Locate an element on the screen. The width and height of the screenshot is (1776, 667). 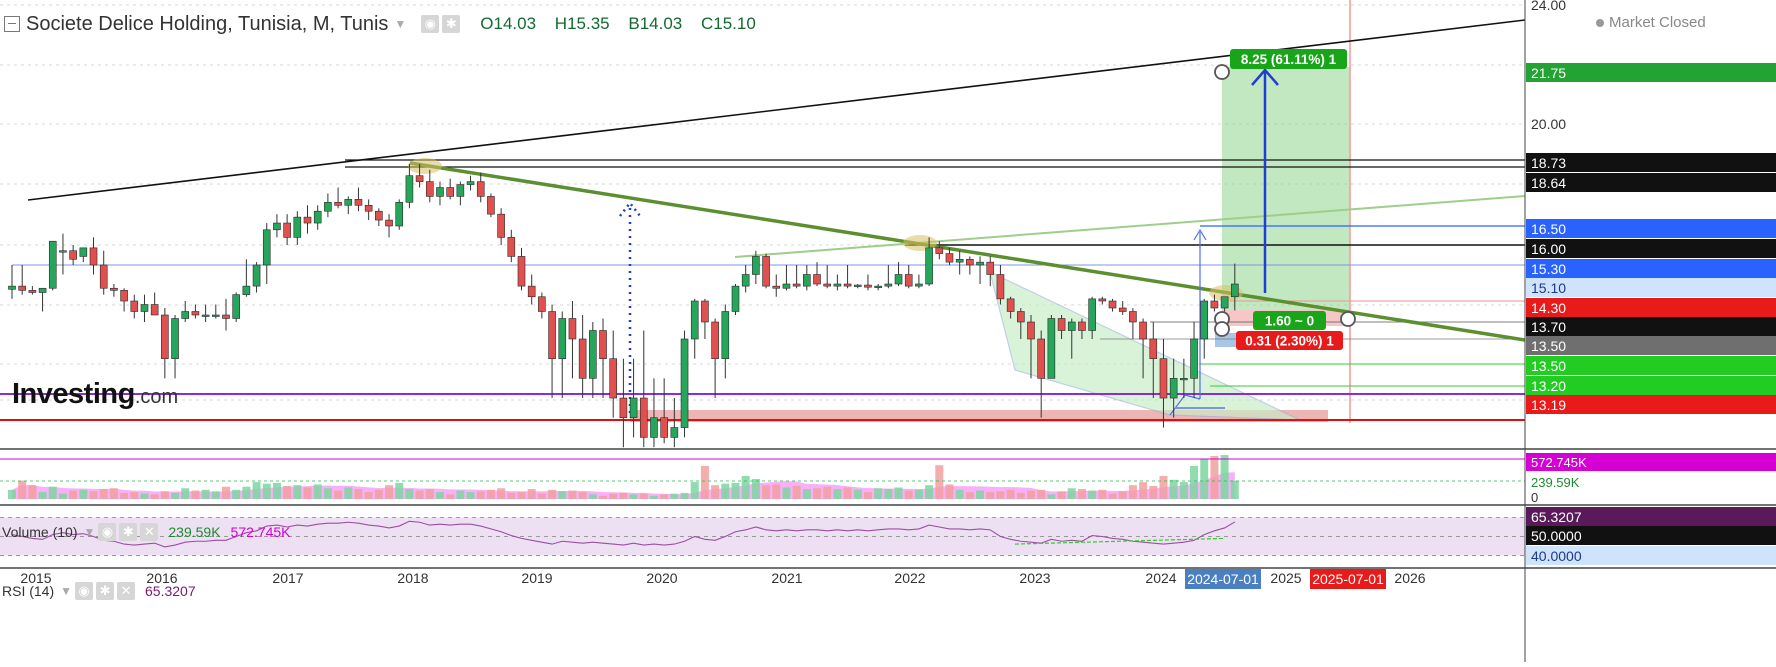
volume-axis-bg is located at coordinates (1651, 462).